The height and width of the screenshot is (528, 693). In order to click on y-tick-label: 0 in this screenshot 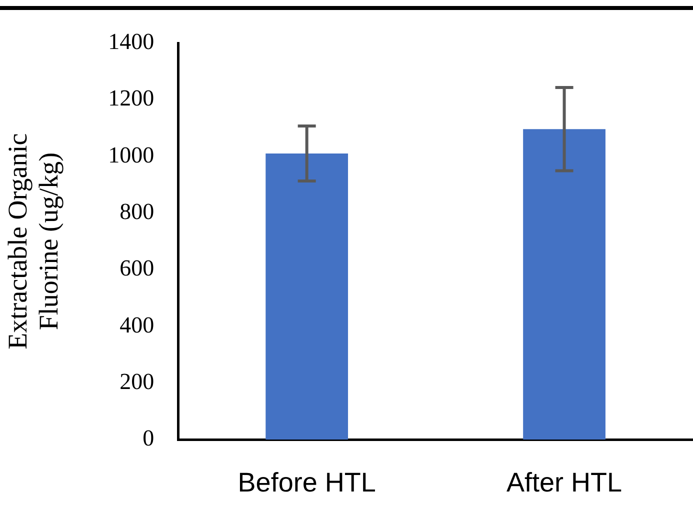, I will do `click(148, 438)`.